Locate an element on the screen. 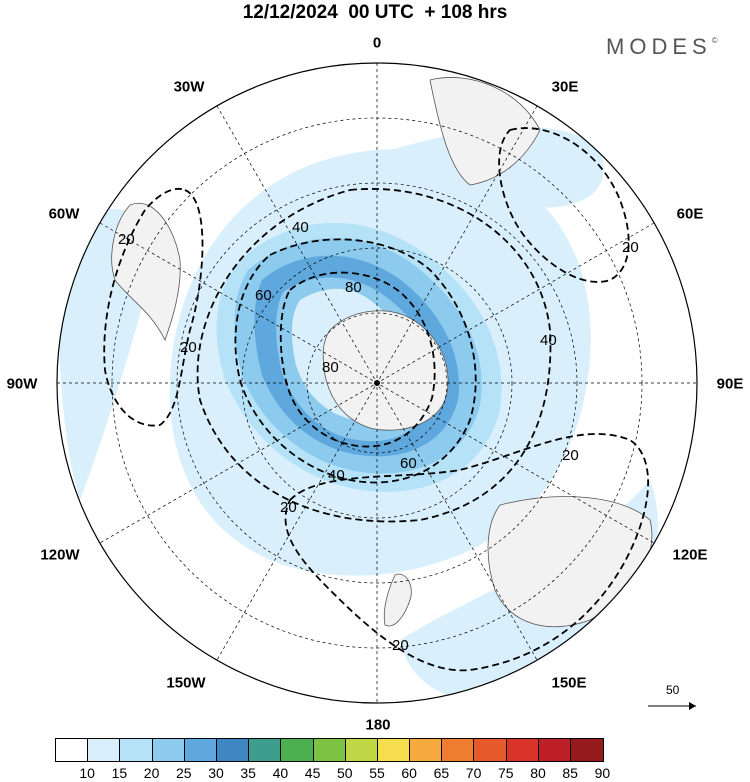  australia is located at coordinates (570, 562).